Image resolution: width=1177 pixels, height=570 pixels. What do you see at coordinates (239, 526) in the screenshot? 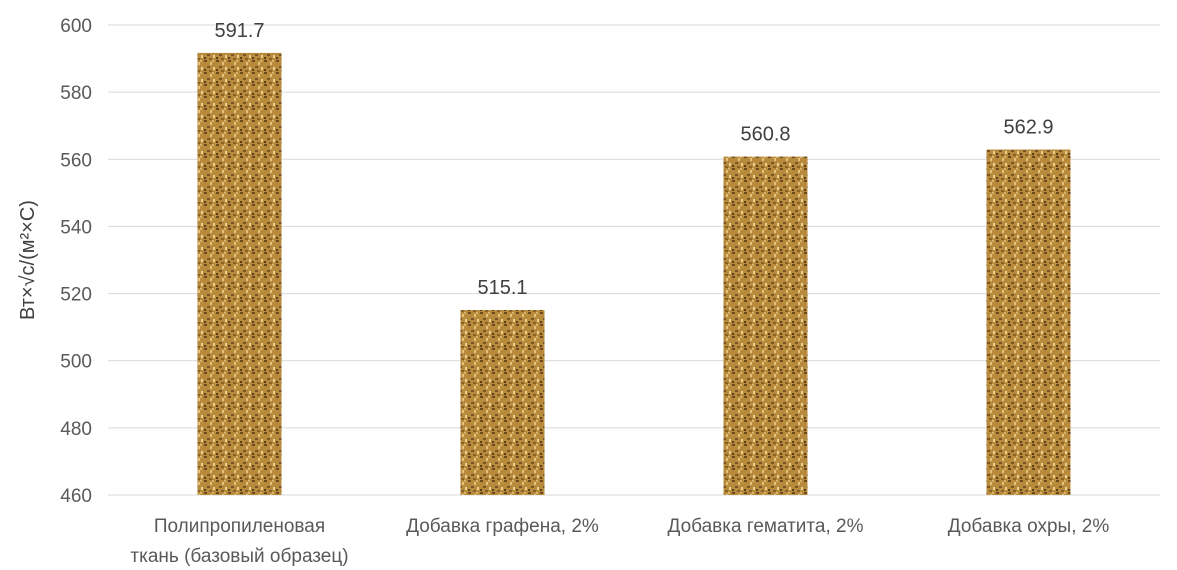
I see `x-category-label: Полипропиленовая` at bounding box center [239, 526].